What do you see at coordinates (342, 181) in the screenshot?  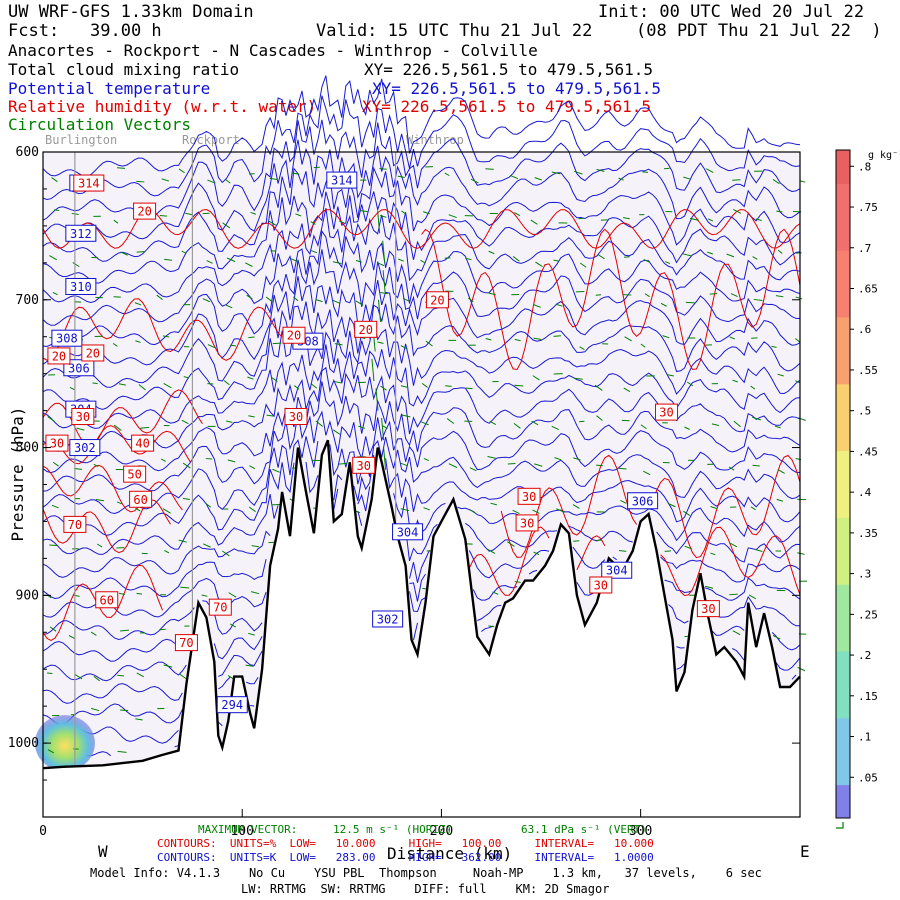 I see `theta-label: 314` at bounding box center [342, 181].